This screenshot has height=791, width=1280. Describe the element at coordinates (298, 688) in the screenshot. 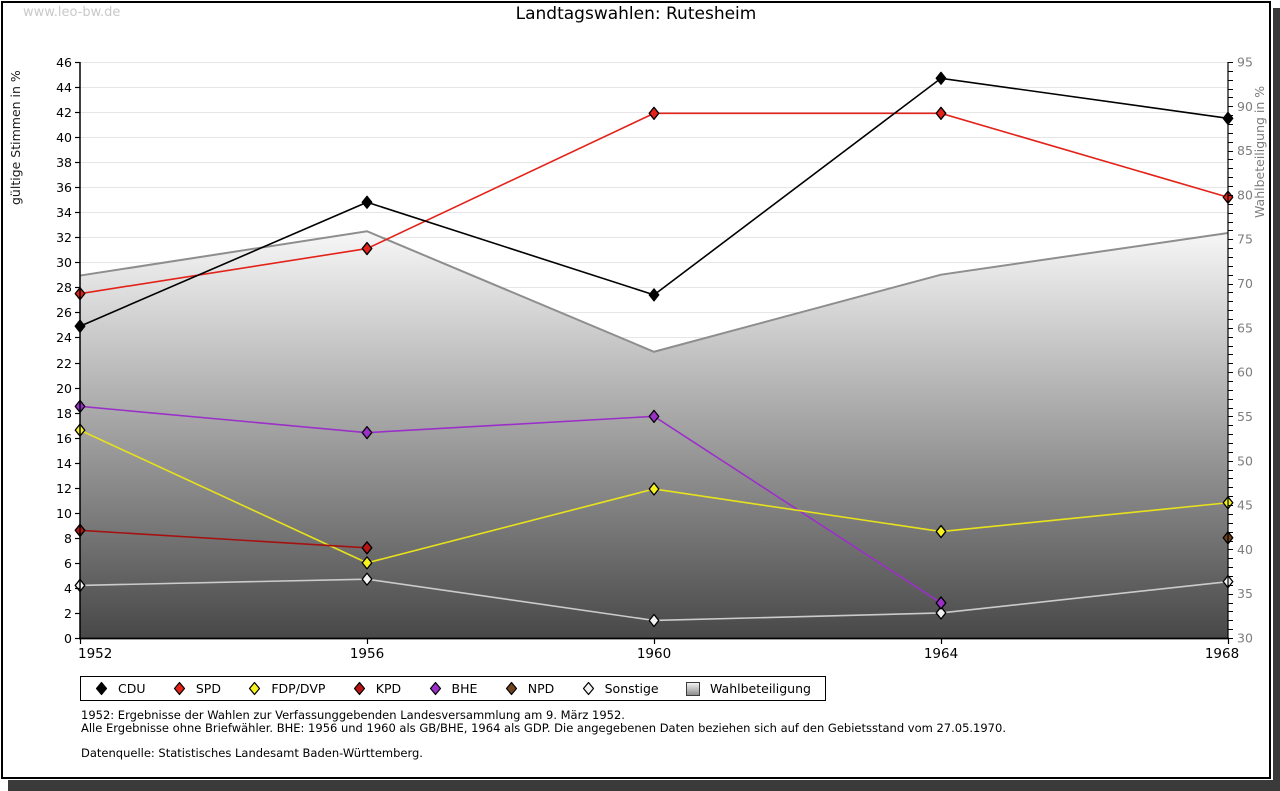

I see `legend-label: FDP/DVP` at that location.